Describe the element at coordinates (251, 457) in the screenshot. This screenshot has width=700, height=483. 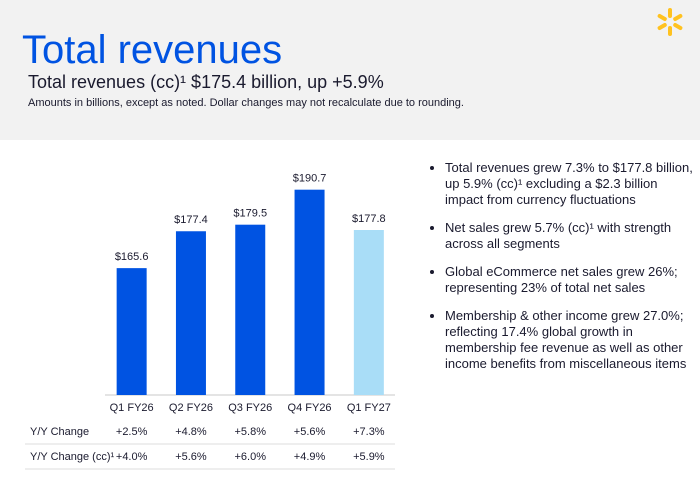
I see `table-cell: +6.0%` at that location.